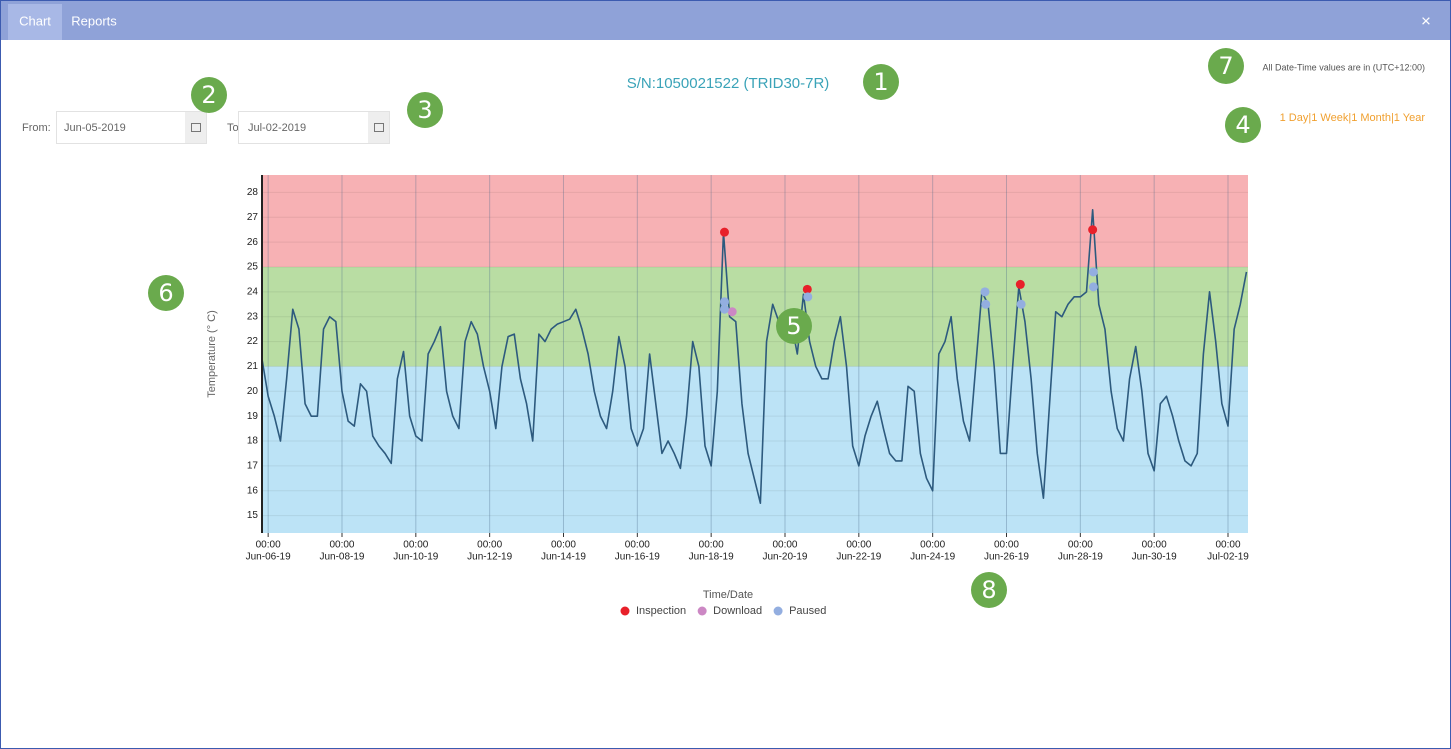  Describe the element at coordinates (253, 242) in the screenshot. I see `y-tick-label: 26` at that location.